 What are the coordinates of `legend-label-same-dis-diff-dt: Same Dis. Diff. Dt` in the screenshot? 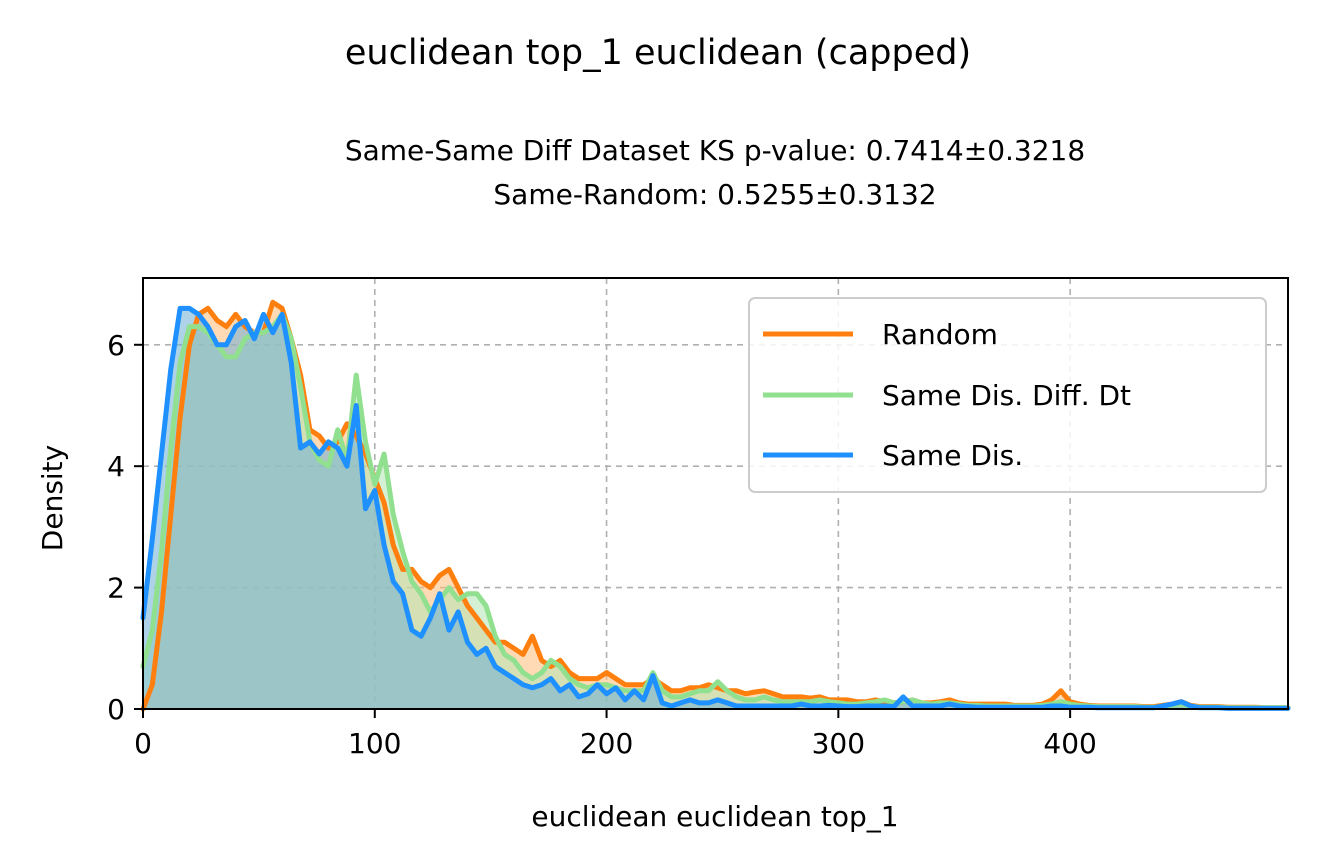 It's located at (1006, 395).